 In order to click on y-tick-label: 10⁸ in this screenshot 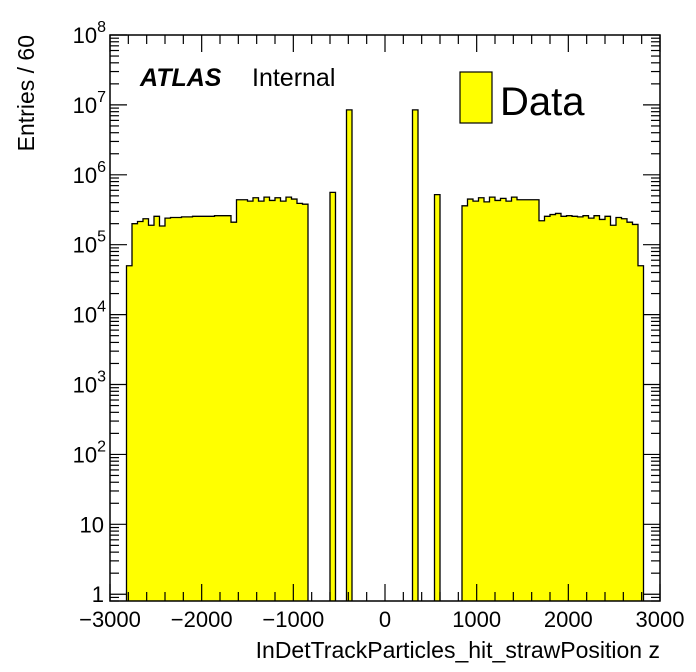, I will do `click(89, 33)`.